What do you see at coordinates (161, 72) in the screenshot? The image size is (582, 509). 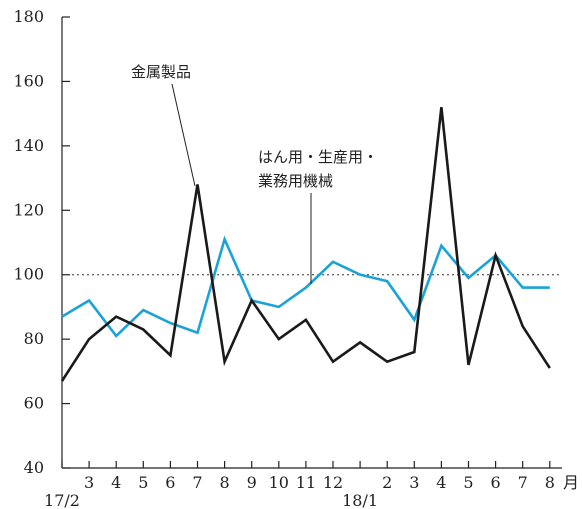 I see `metal-series-label: 金属製品` at bounding box center [161, 72].